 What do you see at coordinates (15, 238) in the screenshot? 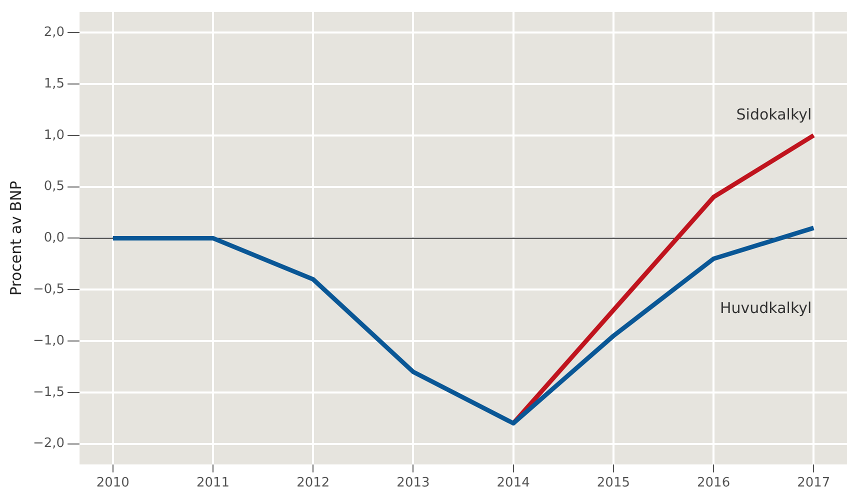
I see `y-axis-title: Procent av BNP` at bounding box center [15, 238].